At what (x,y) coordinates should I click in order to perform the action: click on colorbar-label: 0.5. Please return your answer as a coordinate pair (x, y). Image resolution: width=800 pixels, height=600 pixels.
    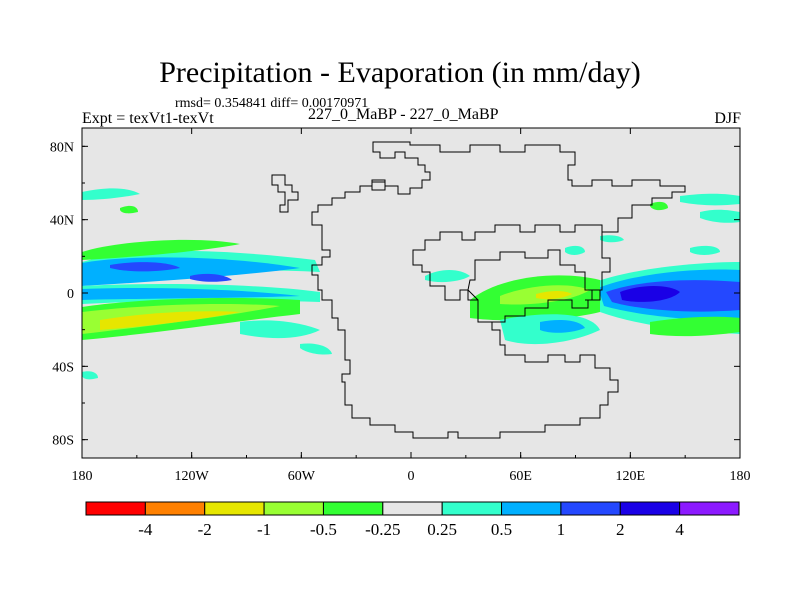
    Looking at the image, I should click on (501, 529).